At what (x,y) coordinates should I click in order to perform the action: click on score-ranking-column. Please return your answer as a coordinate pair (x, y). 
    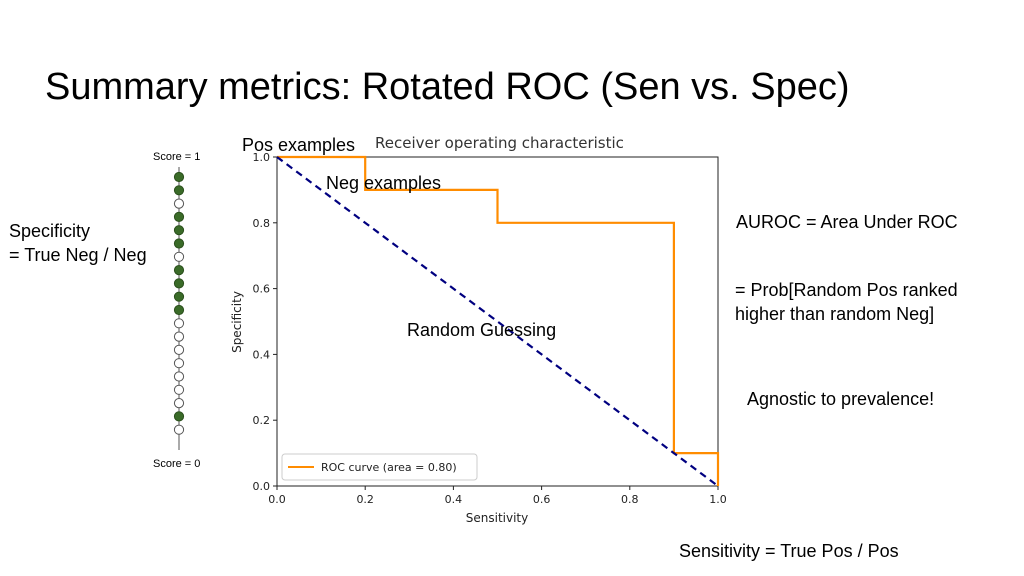
    Looking at the image, I should click on (179, 308).